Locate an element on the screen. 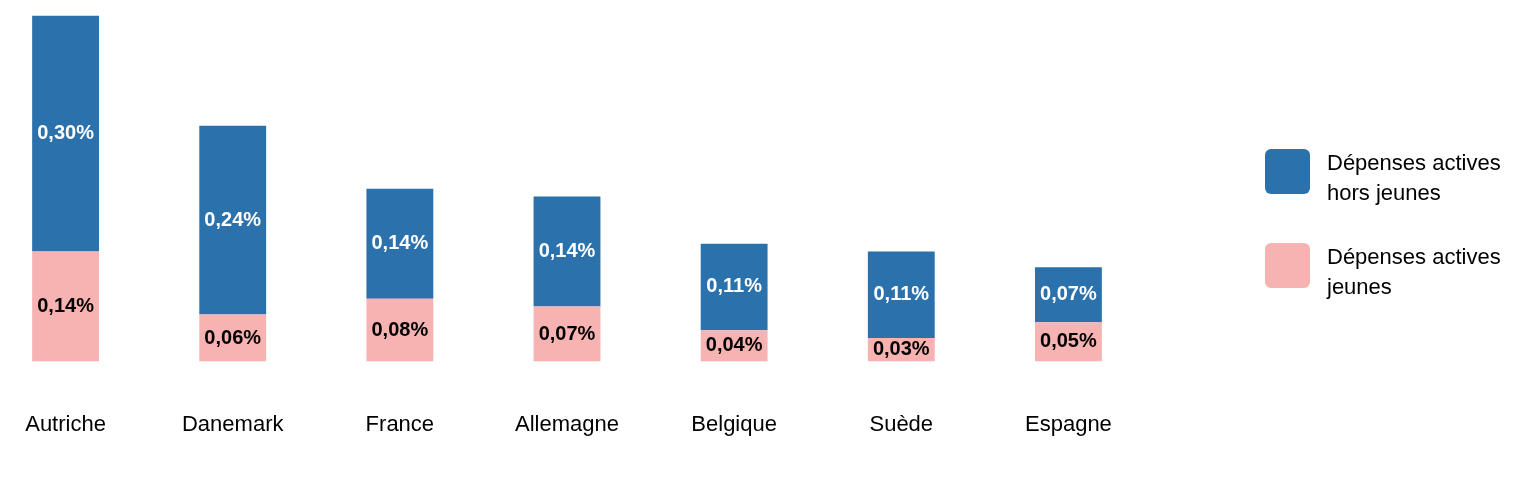  x-tick-label: Suède is located at coordinates (901, 423).